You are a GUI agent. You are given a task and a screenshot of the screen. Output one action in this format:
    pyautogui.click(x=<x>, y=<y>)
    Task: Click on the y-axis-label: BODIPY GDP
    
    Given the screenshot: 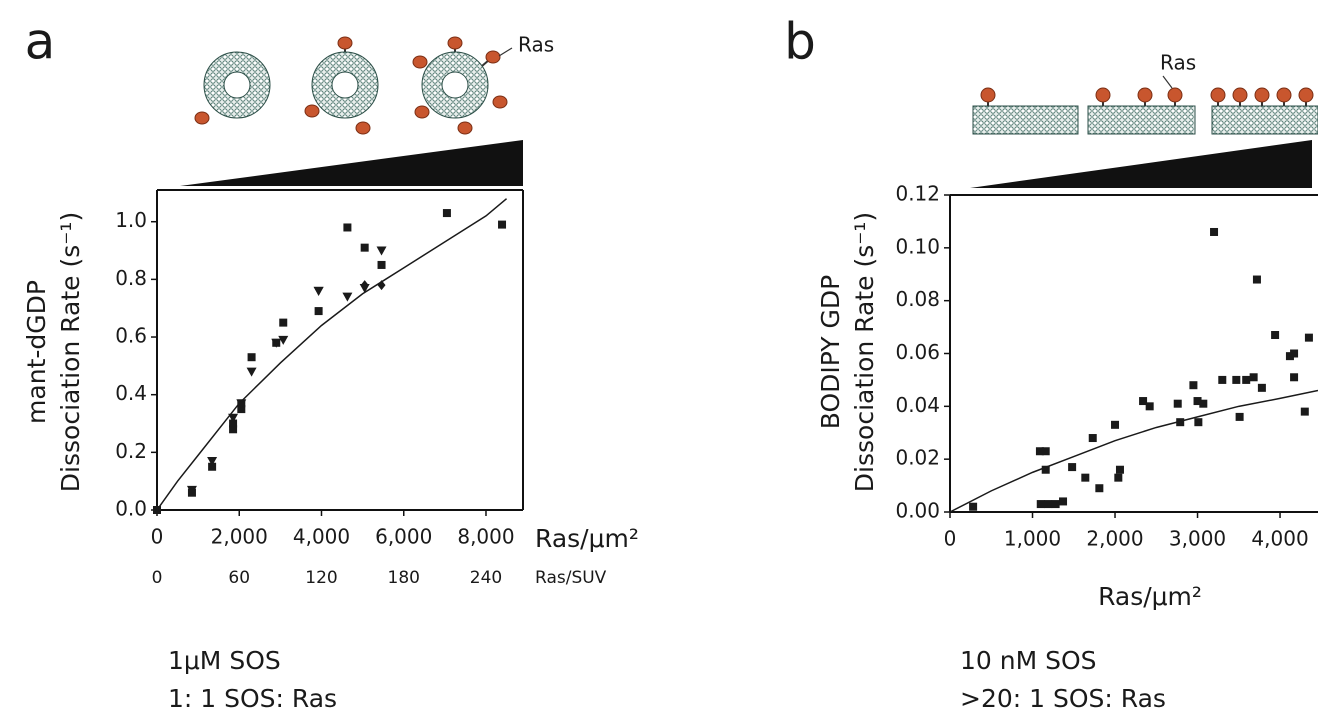 What is the action you would take?
    pyautogui.click(x=830, y=352)
    